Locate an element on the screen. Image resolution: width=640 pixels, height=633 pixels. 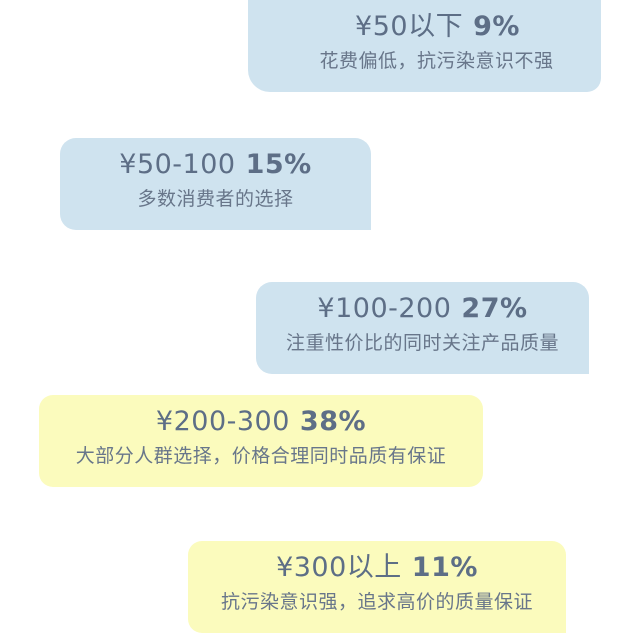
price-line: ¥100-200 27% is located at coordinates (422, 309).